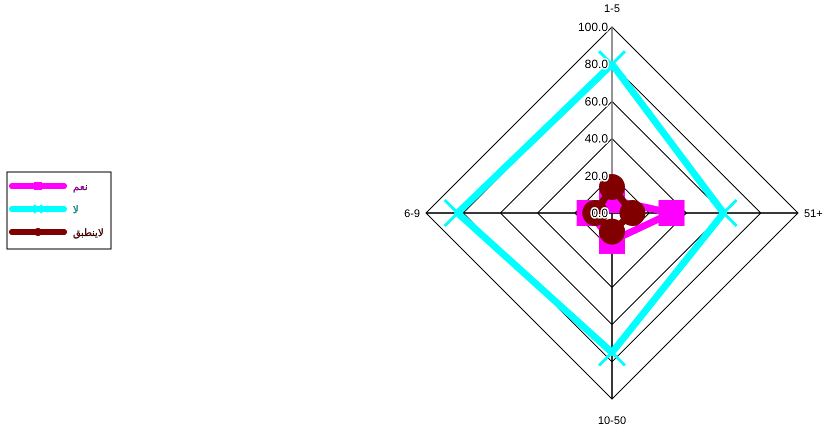  What do you see at coordinates (412, 214) in the screenshot?
I see `category-label: 6-9` at bounding box center [412, 214].